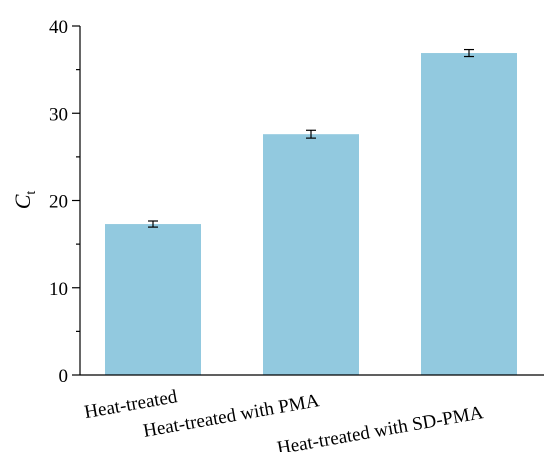 The height and width of the screenshot is (452, 544). Describe the element at coordinates (24, 200) in the screenshot. I see `y-axis-label: Ct` at that location.